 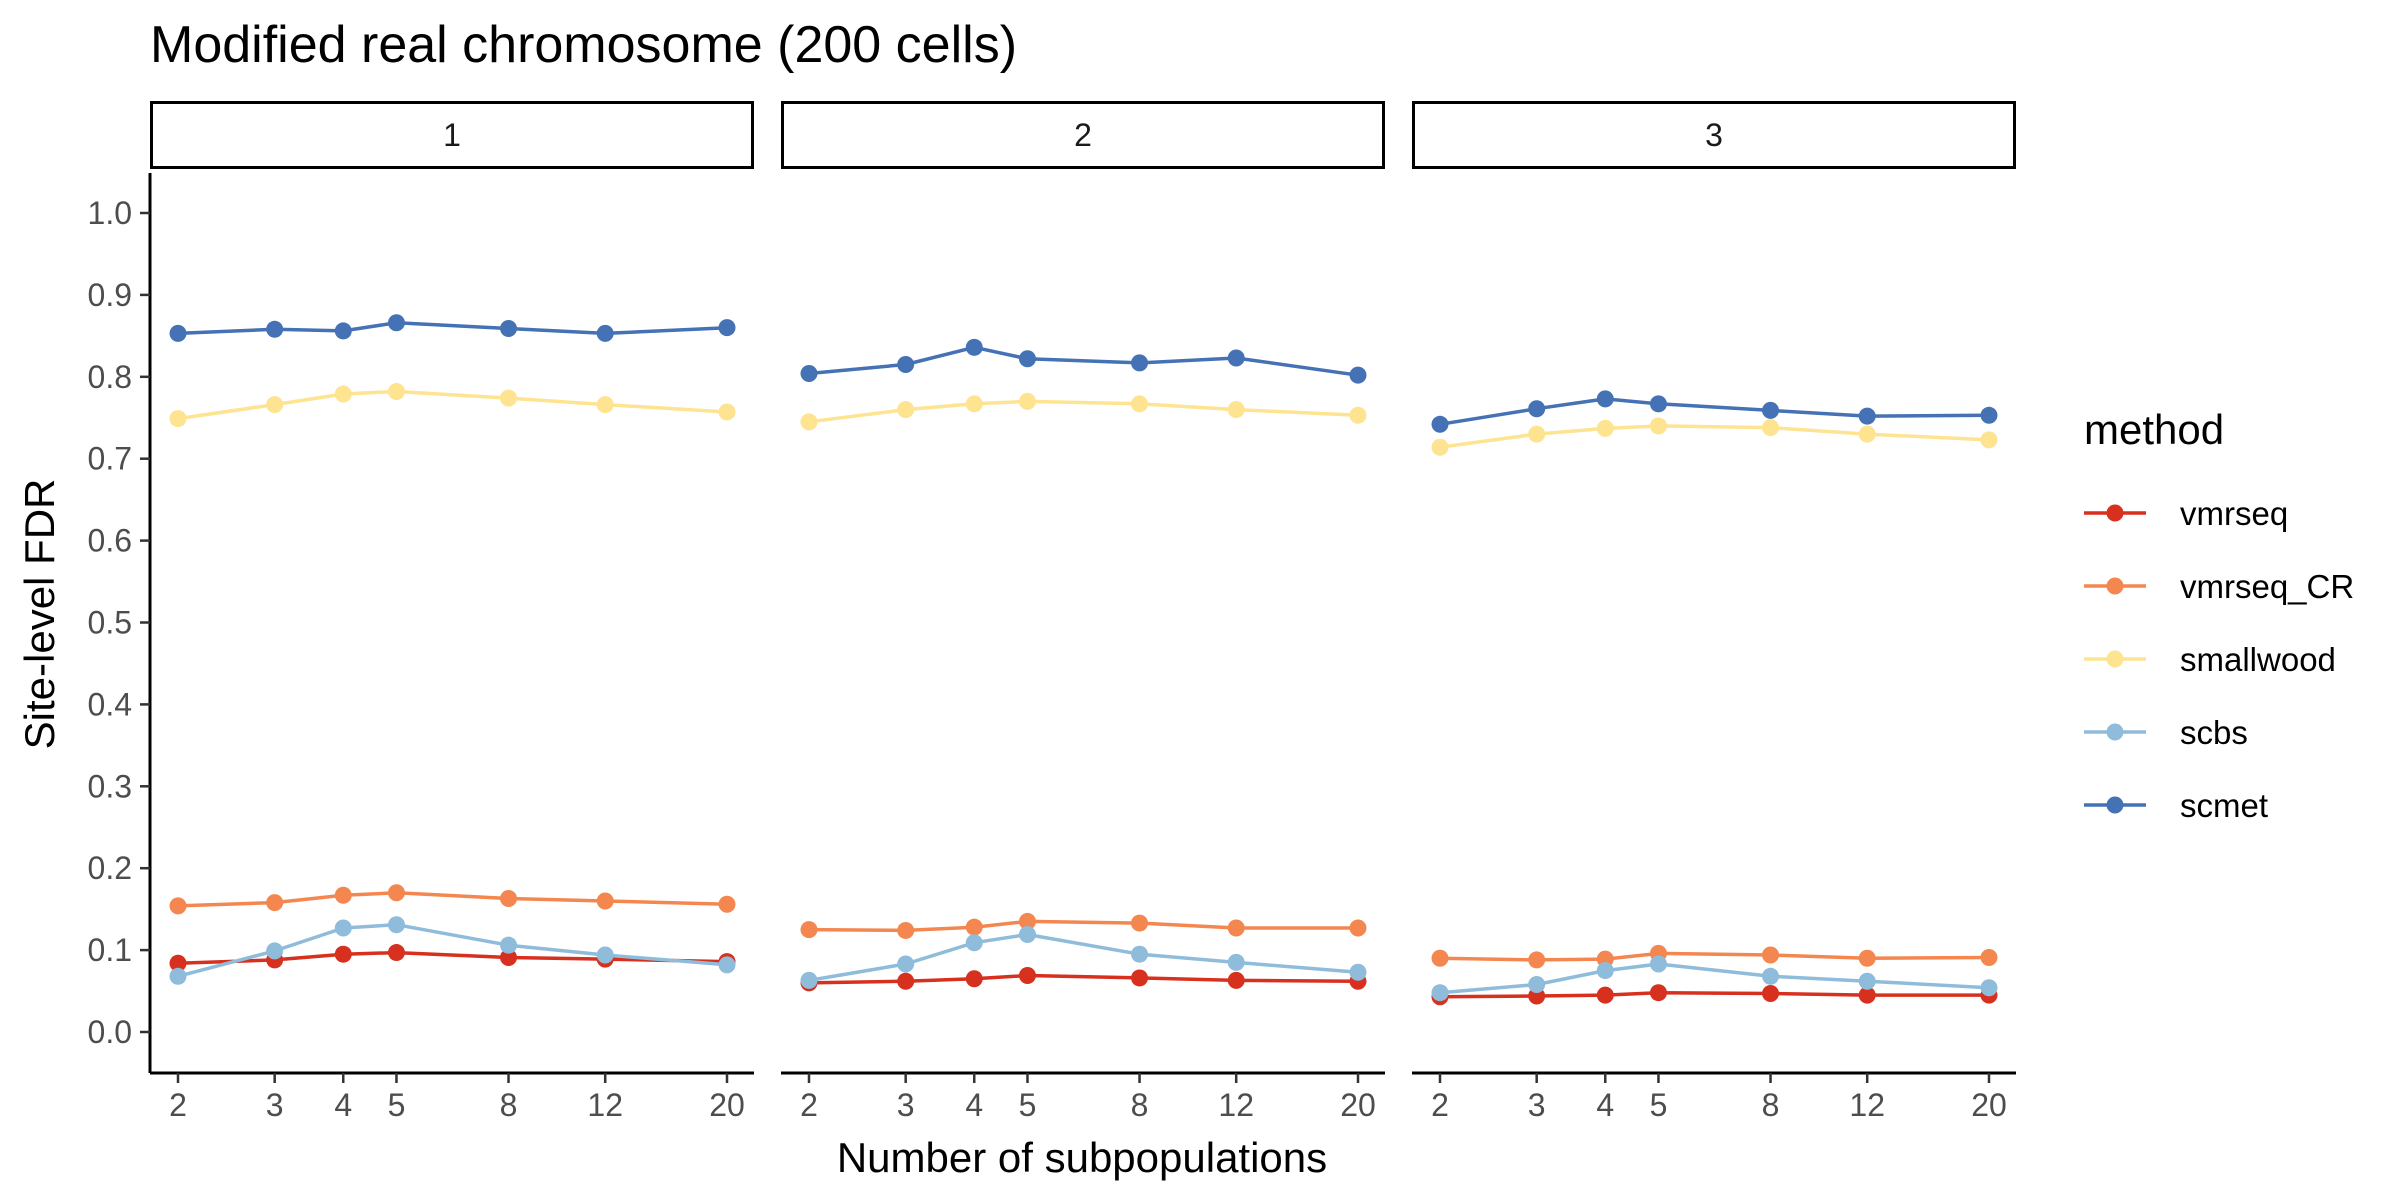 What do you see at coordinates (110, 704) in the screenshot?
I see `y-tick-label: 0.4` at bounding box center [110, 704].